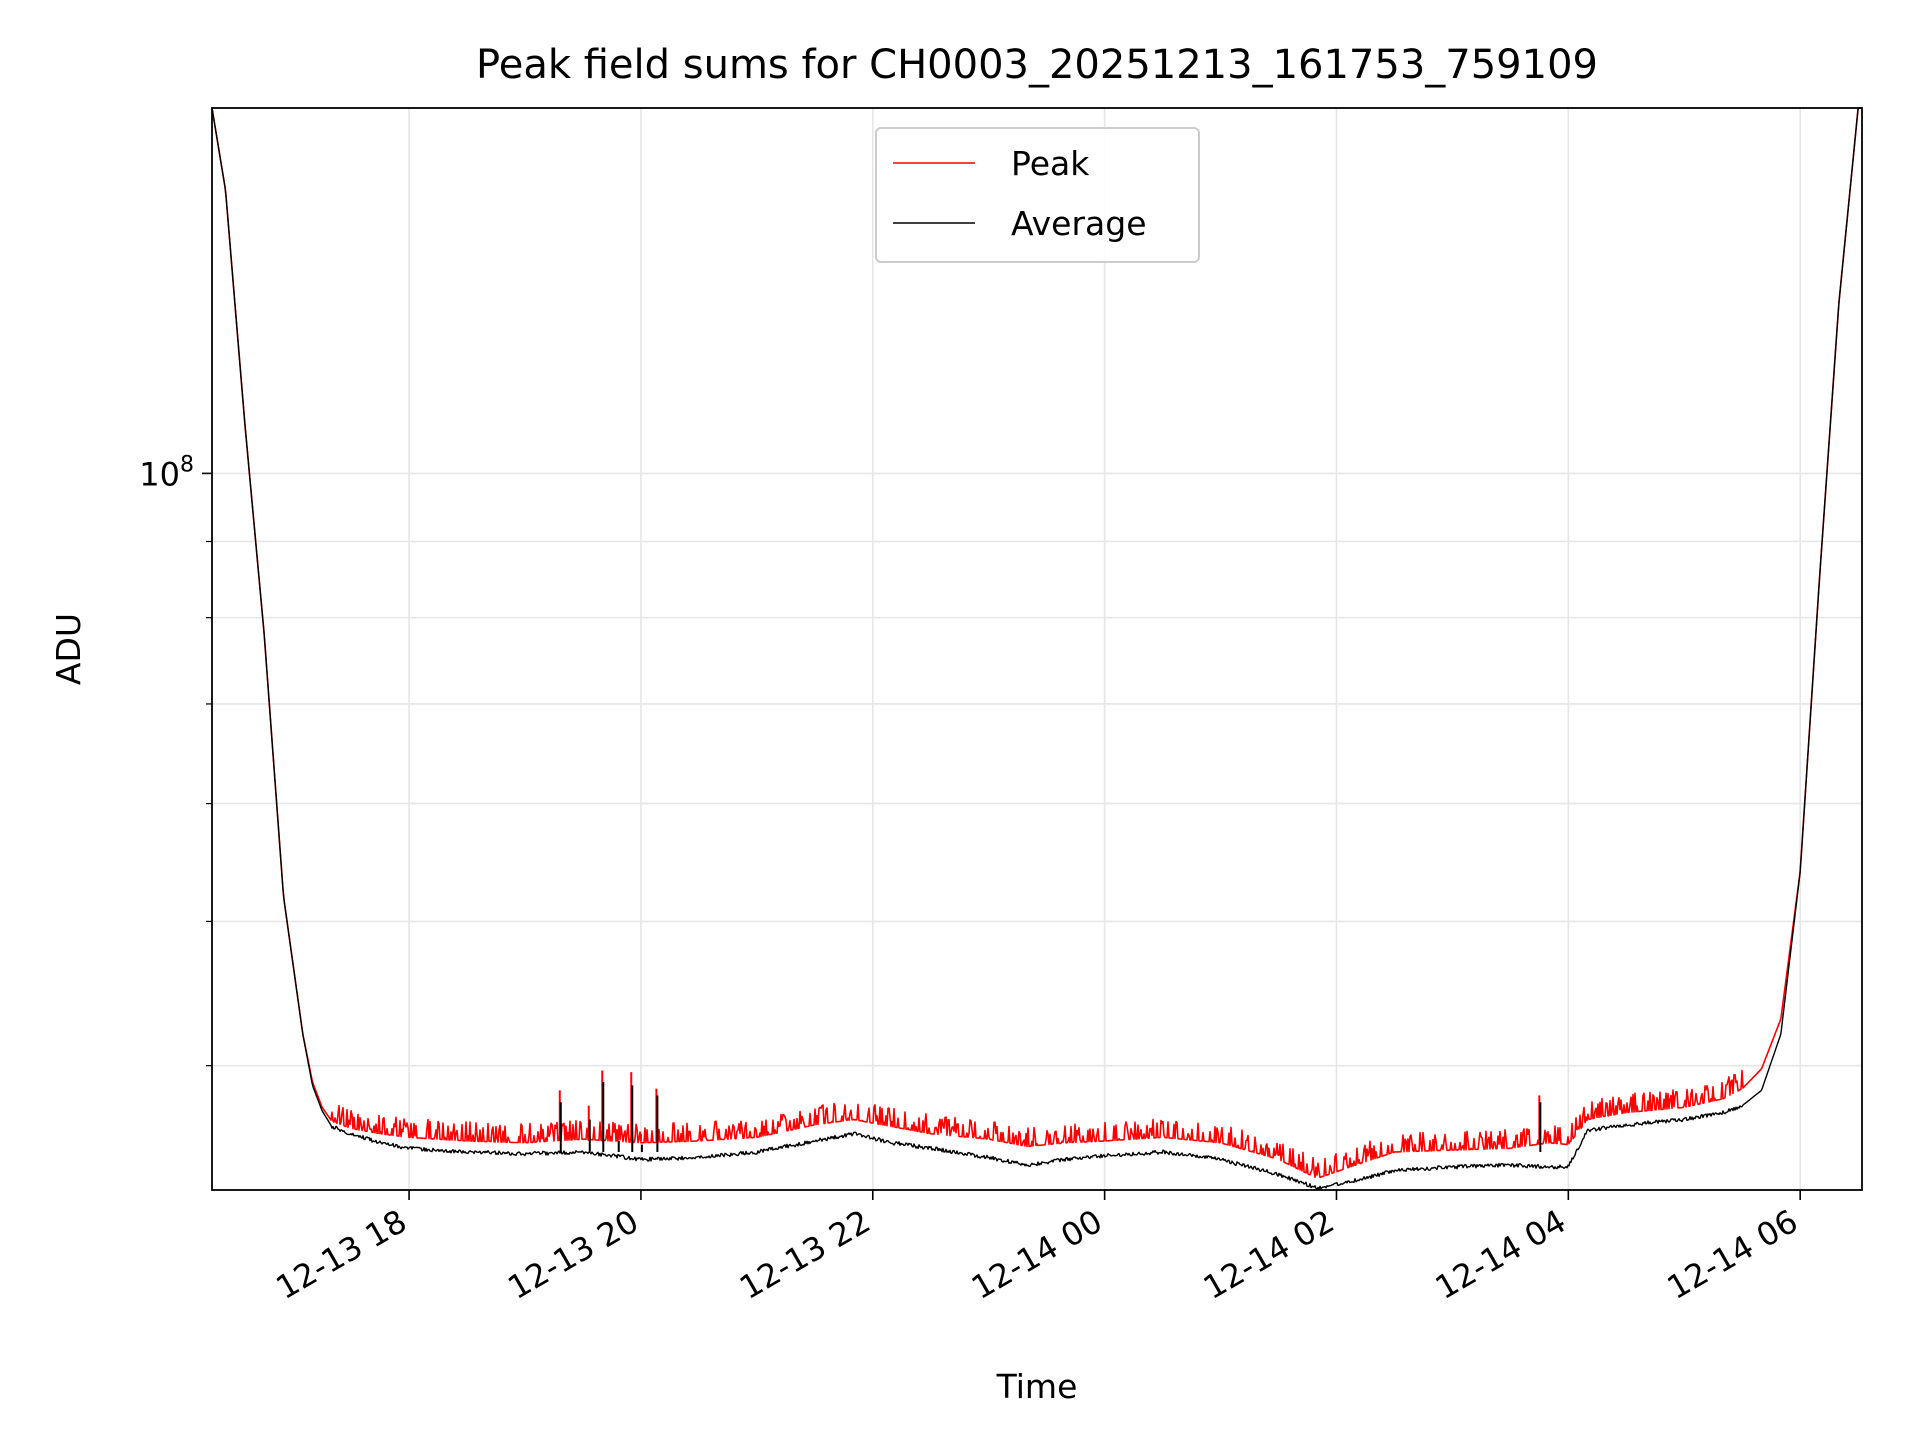  Describe the element at coordinates (68, 649) in the screenshot. I see `y-axis-label: ADU` at that location.